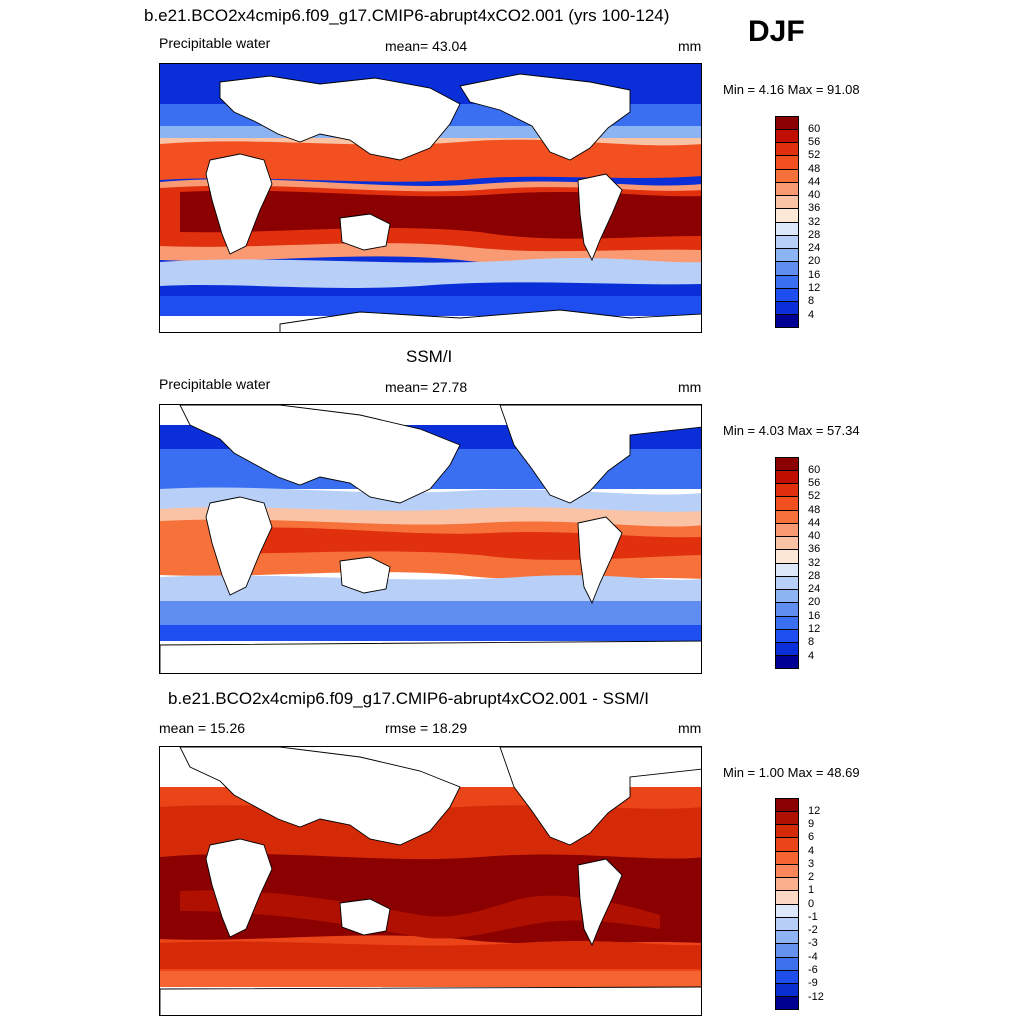 Image resolution: width=1024 pixels, height=1024 pixels. What do you see at coordinates (430, 539) in the screenshot?
I see `panel2-map-svg` at bounding box center [430, 539].